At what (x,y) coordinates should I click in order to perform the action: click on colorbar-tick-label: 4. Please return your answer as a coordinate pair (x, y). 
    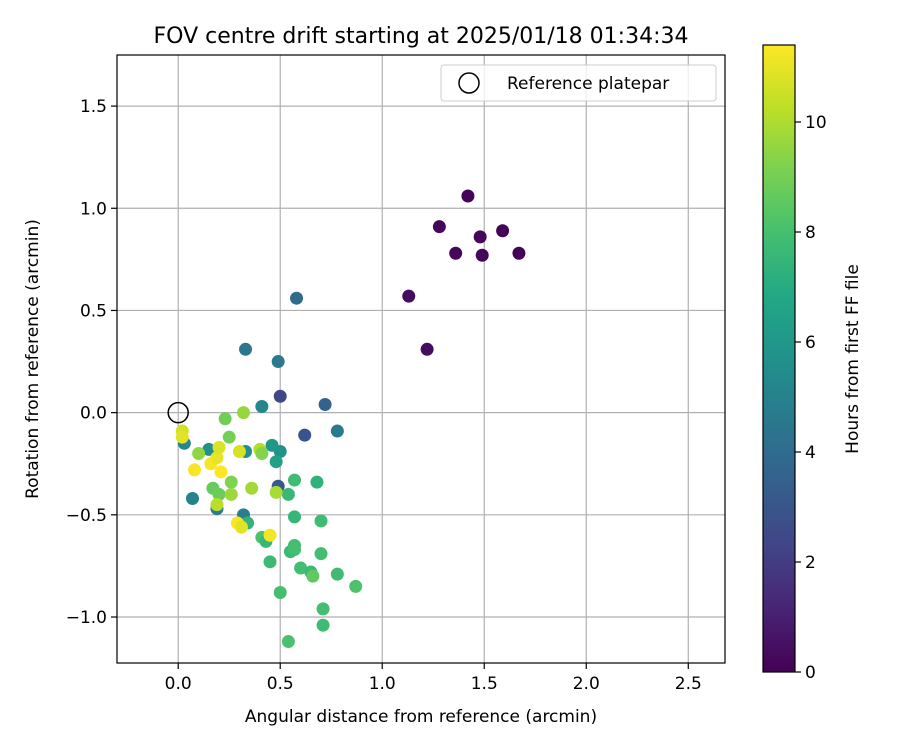
    Looking at the image, I should click on (810, 453).